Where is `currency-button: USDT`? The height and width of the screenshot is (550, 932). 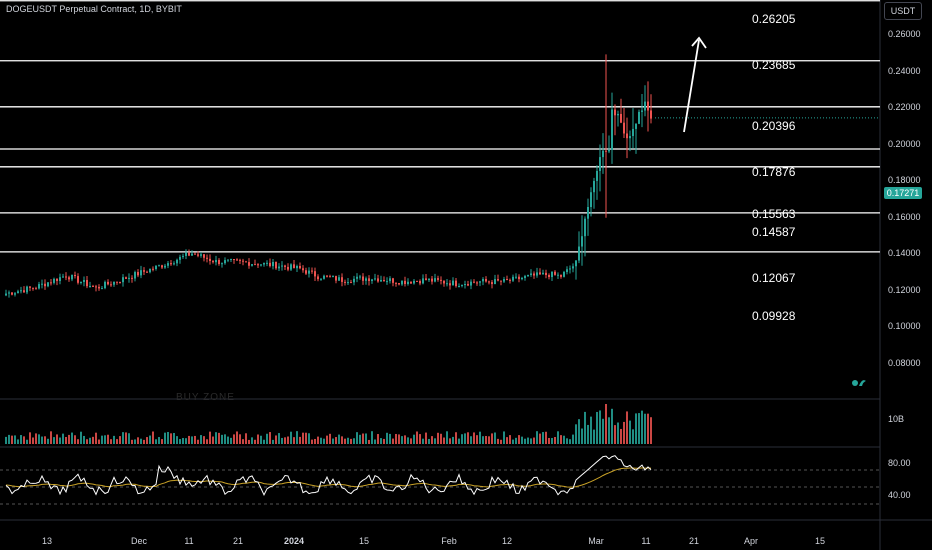 currency-button: USDT is located at coordinates (903, 11).